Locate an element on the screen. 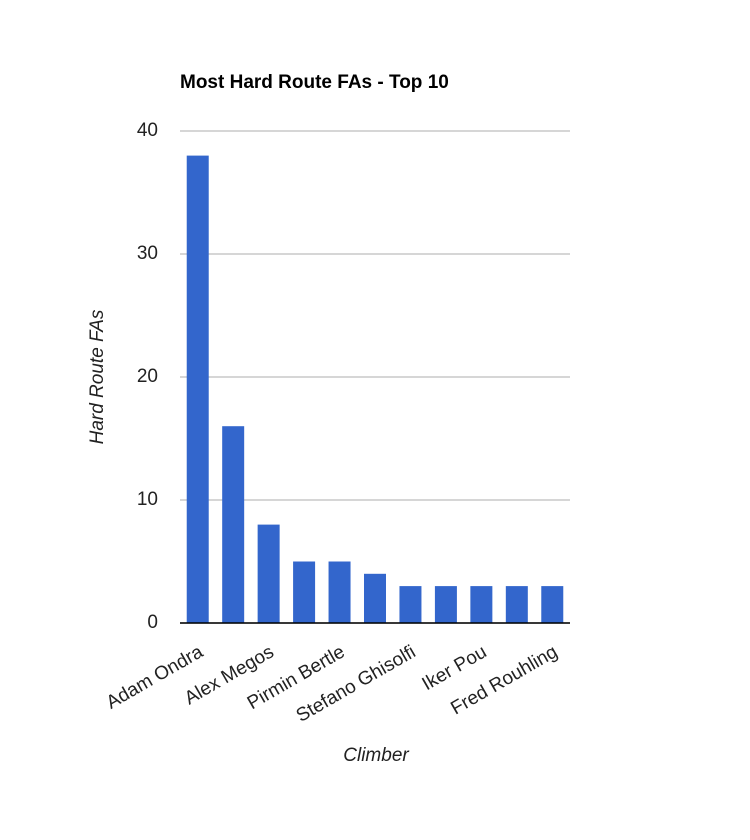 The width and height of the screenshot is (750, 840). y-tick-label: 40 is located at coordinates (147, 130).